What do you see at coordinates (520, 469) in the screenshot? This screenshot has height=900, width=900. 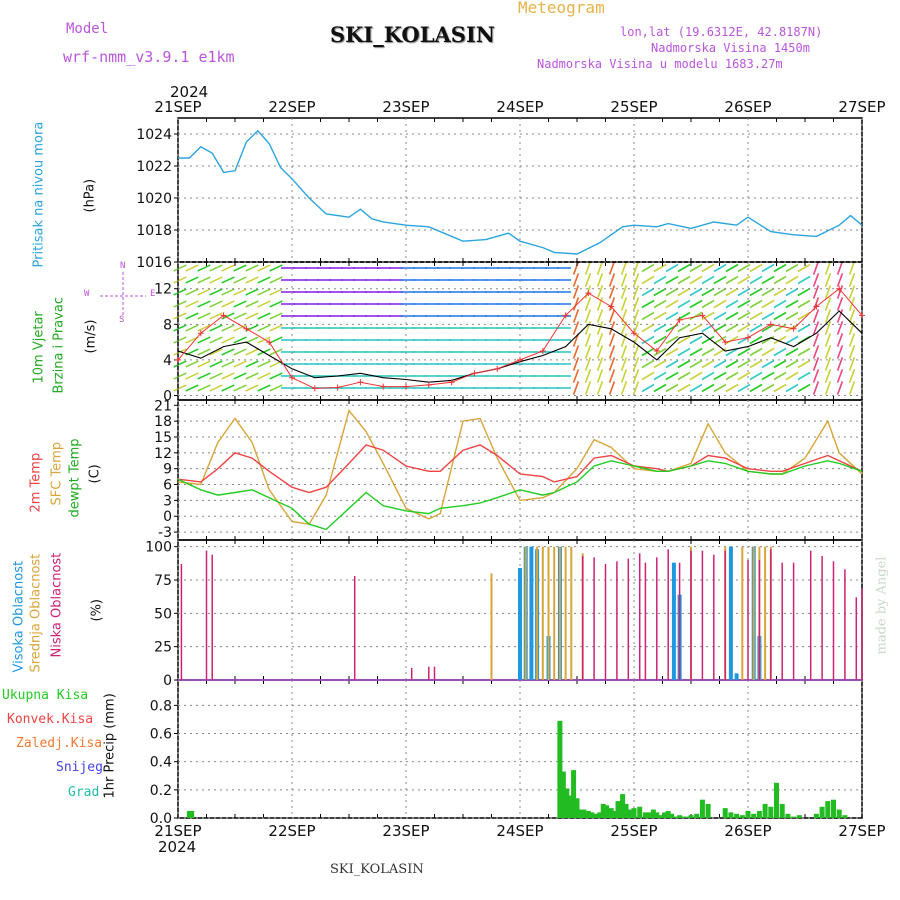 I see `temp-2m-line` at bounding box center [520, 469].